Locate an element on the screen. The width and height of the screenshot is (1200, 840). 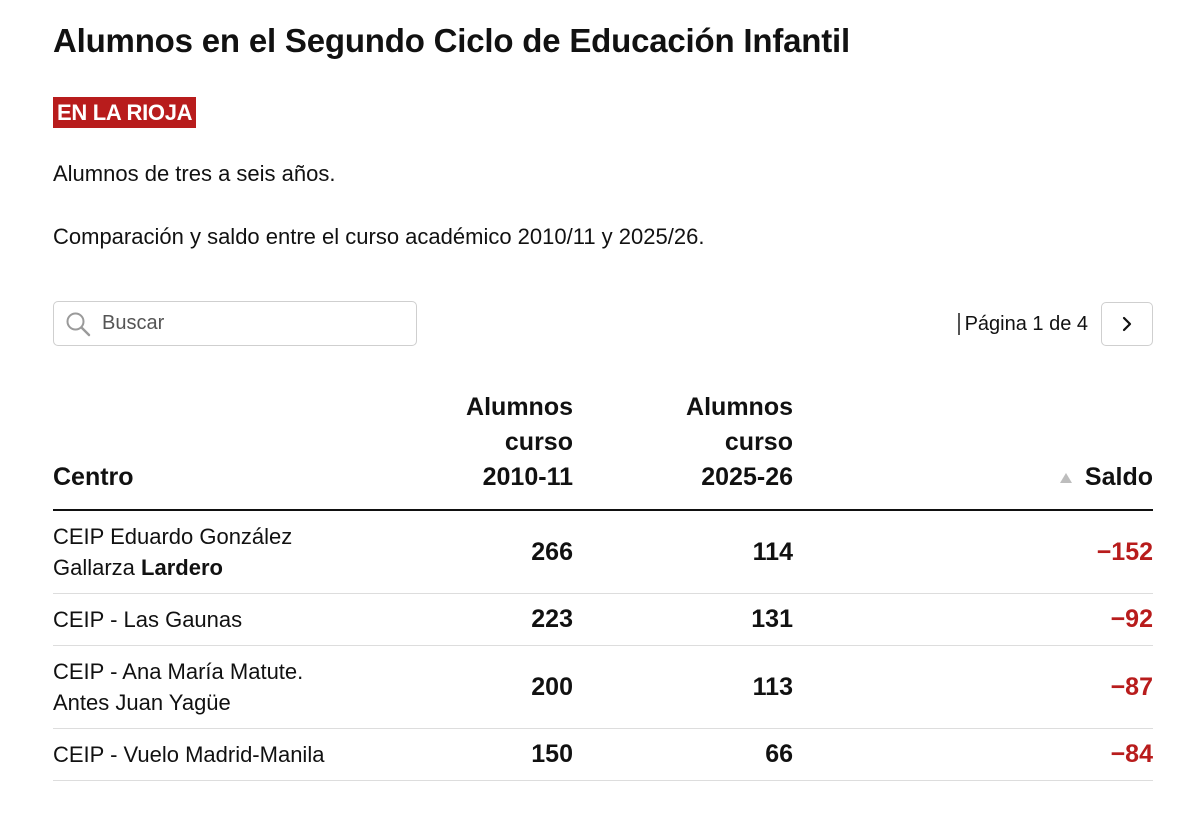
table-row: CEIP - Las Gaunas 223 131 −92 is located at coordinates (603, 619).